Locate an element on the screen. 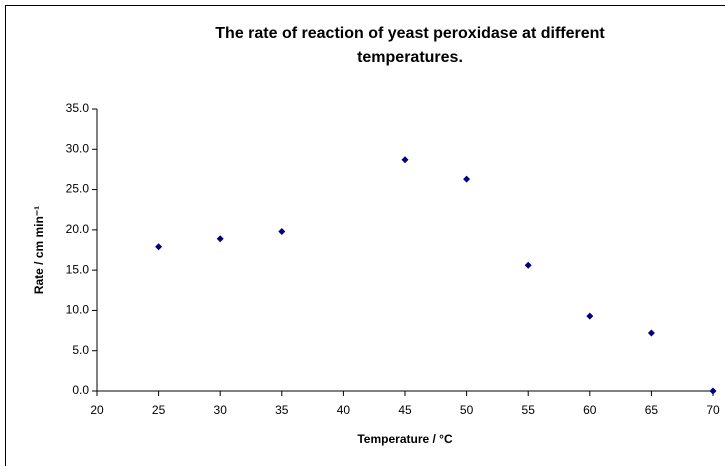 The image size is (725, 466). y-tick-label: 0.0 is located at coordinates (80, 390).